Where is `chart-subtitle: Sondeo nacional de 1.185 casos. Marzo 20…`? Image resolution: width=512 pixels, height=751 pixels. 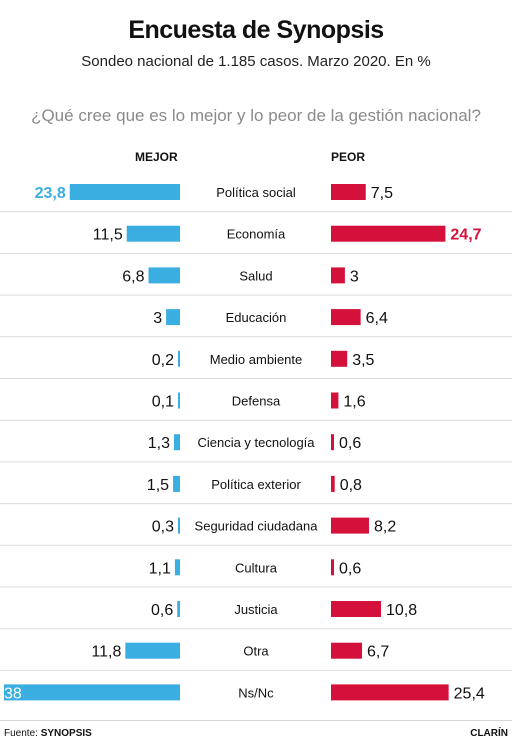
chart-subtitle: Sondeo nacional de 1.185 casos. Marzo 20… is located at coordinates (256, 61).